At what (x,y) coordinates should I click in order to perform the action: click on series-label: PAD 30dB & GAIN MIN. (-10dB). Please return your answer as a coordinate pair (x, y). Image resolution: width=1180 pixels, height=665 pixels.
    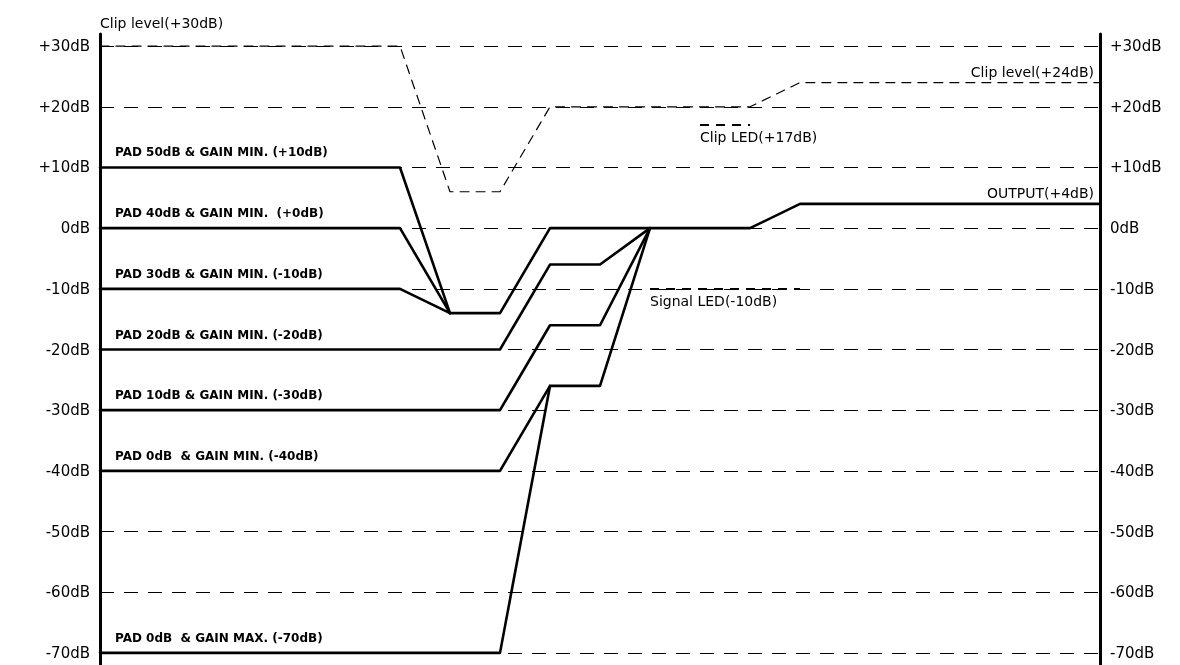
    Looking at the image, I should click on (219, 273).